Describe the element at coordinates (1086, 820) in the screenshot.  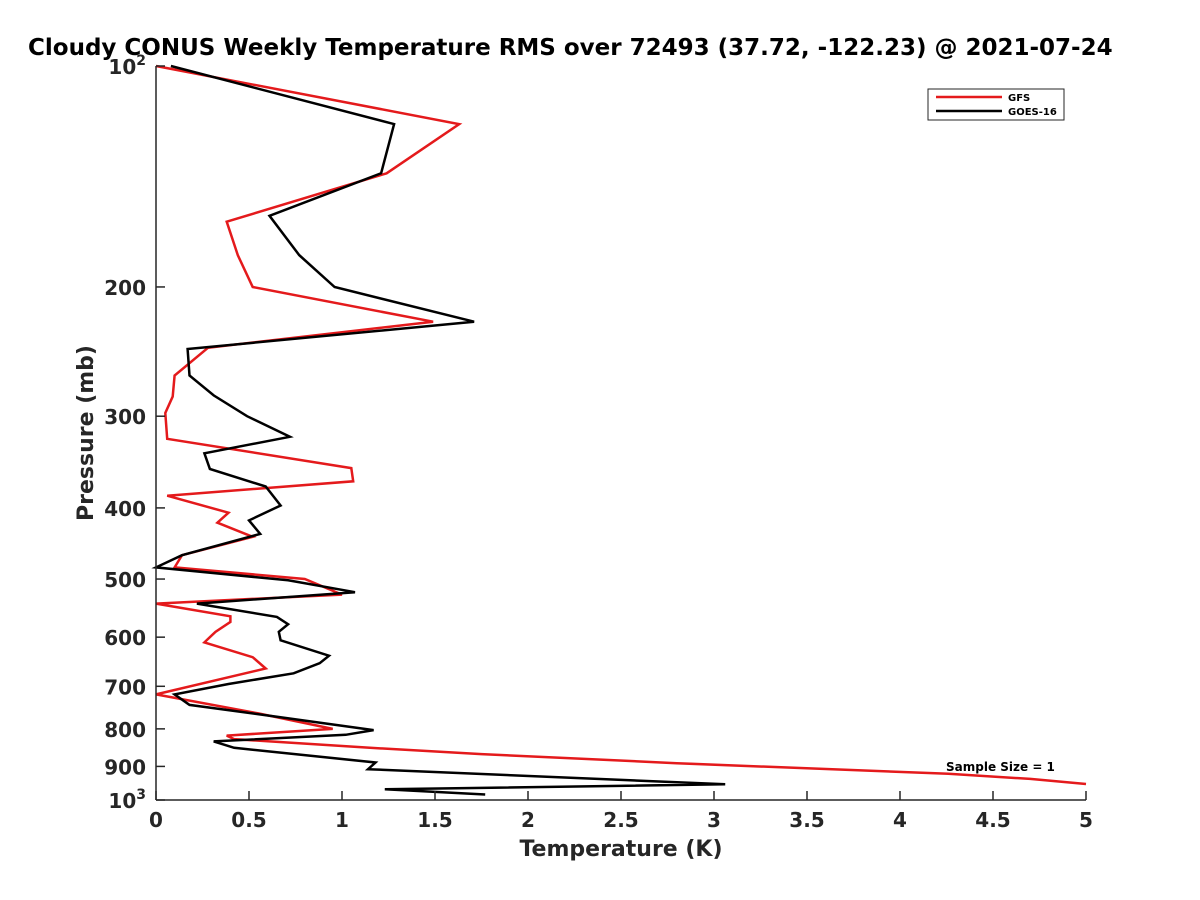
I see `x-tick-label: 5` at that location.